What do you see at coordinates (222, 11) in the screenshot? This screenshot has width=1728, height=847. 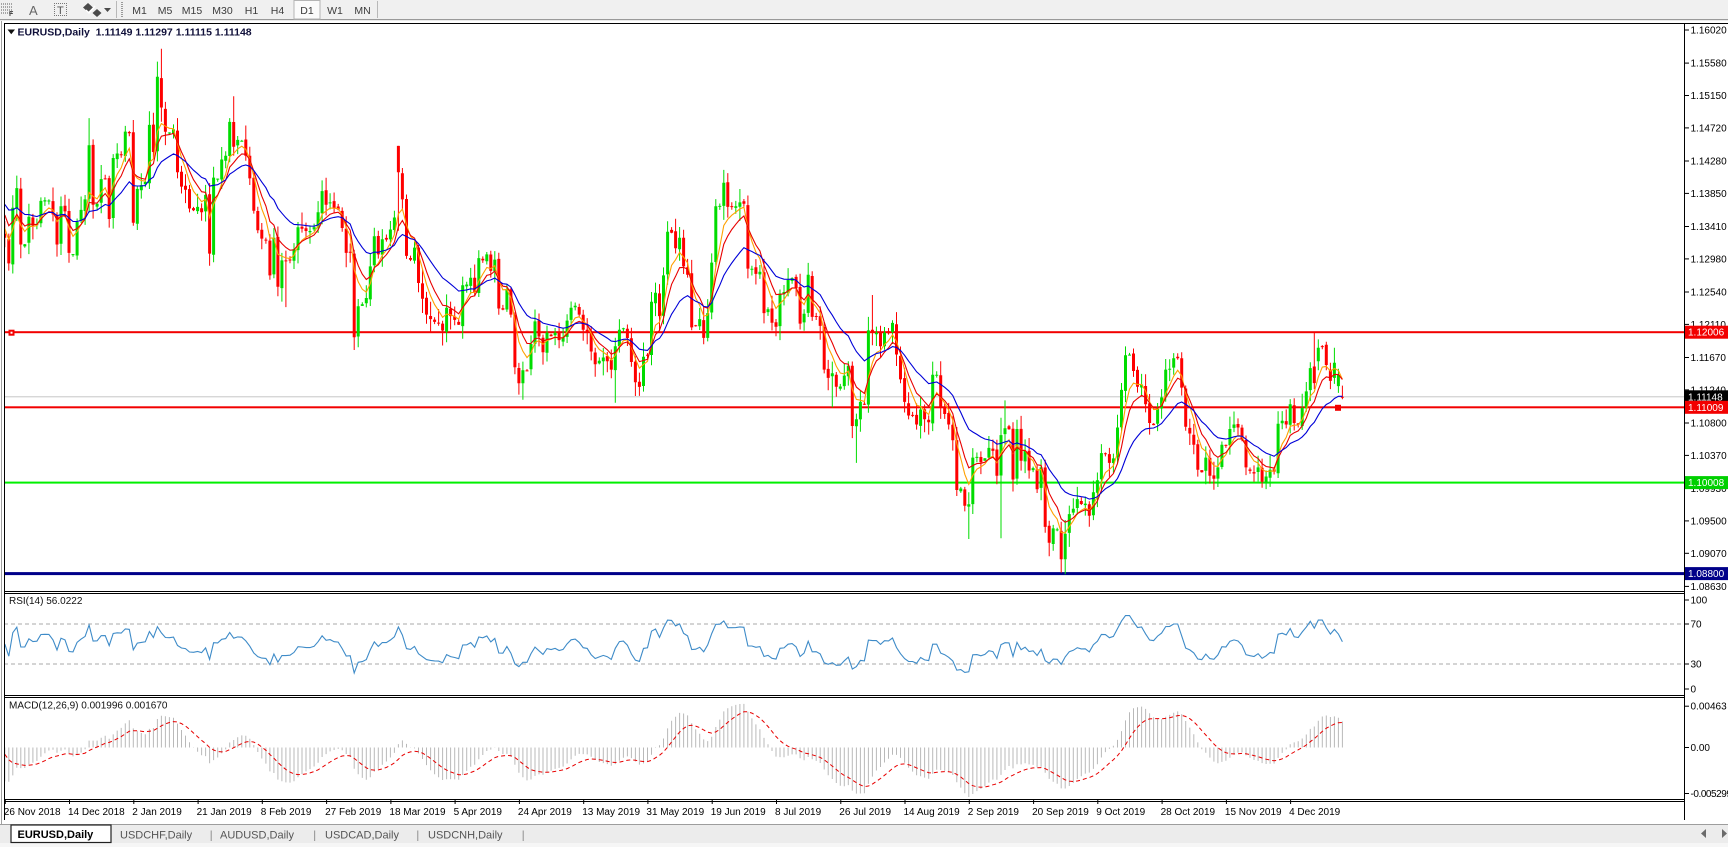 I see `svg-text: M30` at bounding box center [222, 11].